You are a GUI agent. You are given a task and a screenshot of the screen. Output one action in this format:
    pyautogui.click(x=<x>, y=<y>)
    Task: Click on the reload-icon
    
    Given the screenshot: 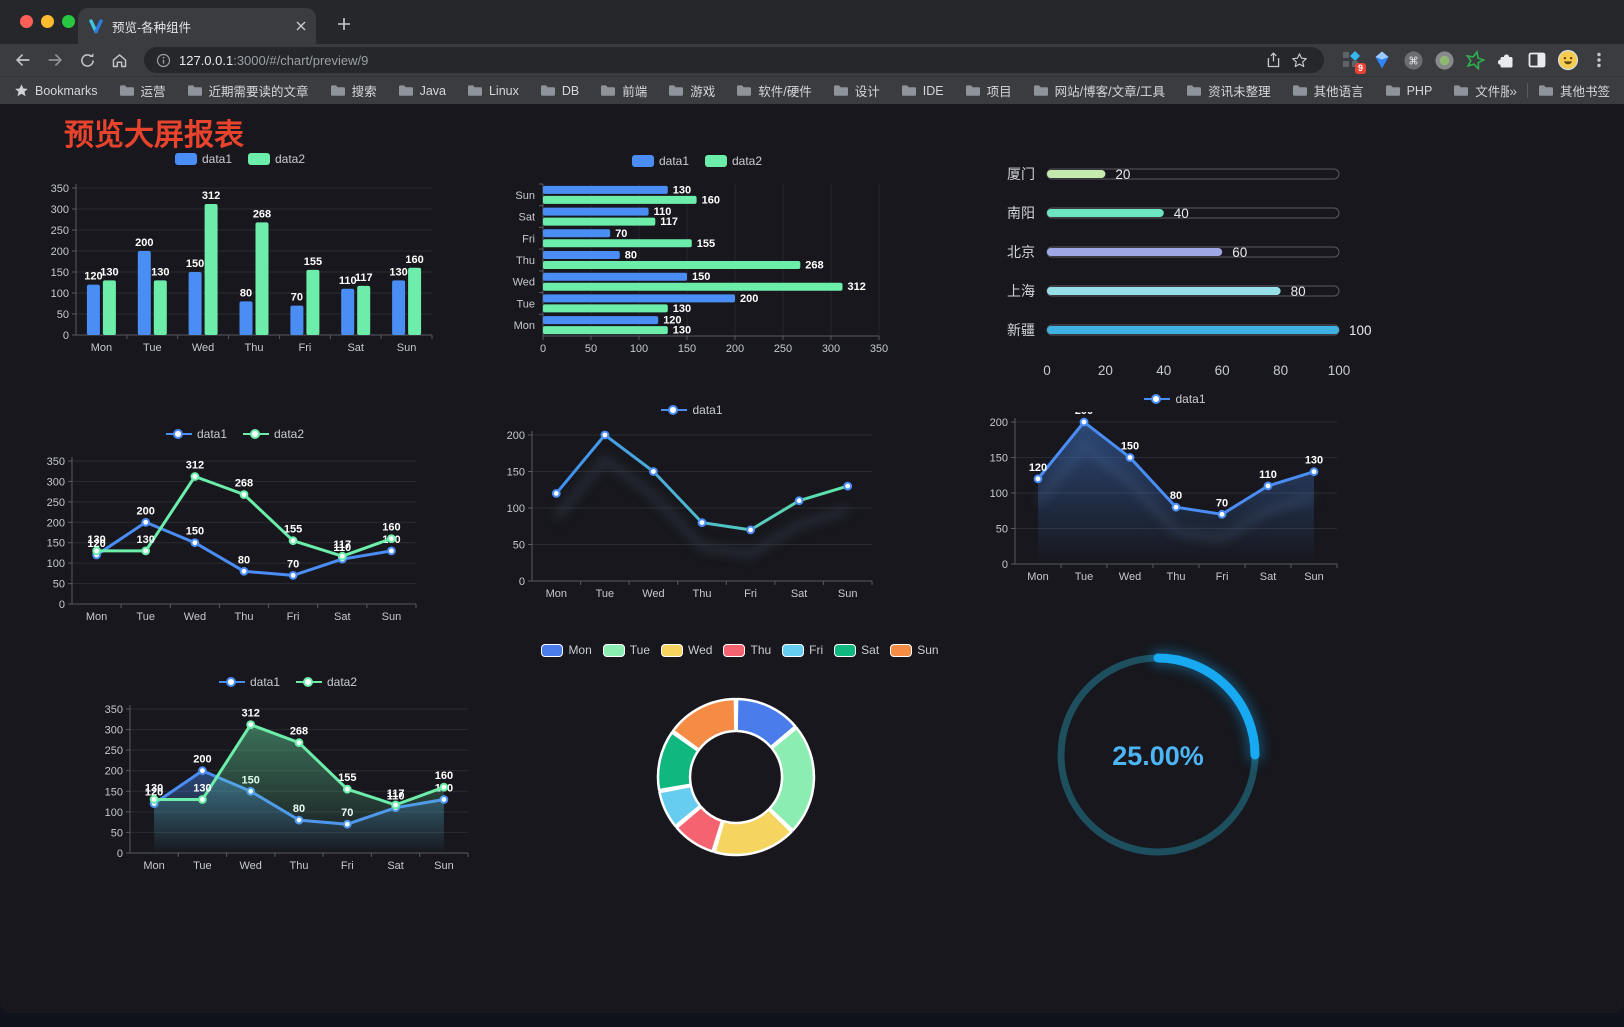 What is the action you would take?
    pyautogui.click(x=87, y=60)
    